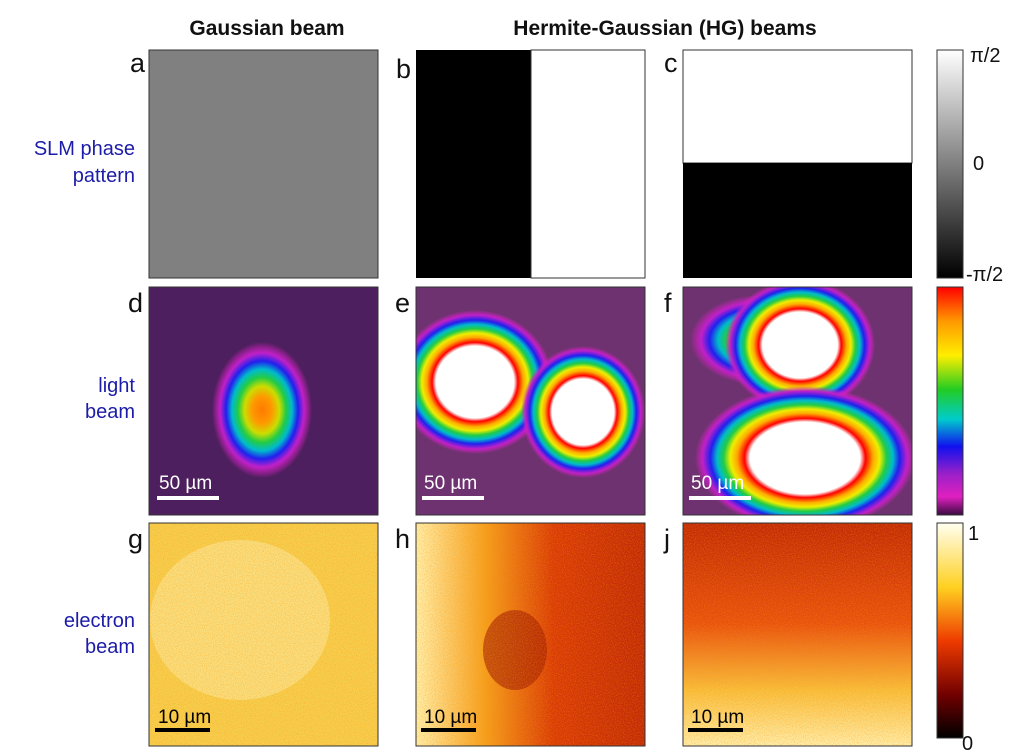 The width and height of the screenshot is (1012, 756). I want to click on colorbar-label: -π/2, so click(984, 275).